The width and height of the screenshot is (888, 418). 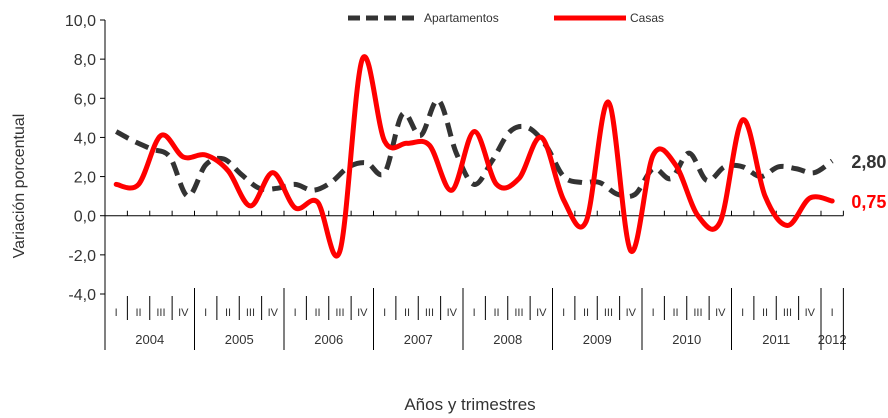 I want to click on y-tick-label: 6,0, so click(x=85, y=99).